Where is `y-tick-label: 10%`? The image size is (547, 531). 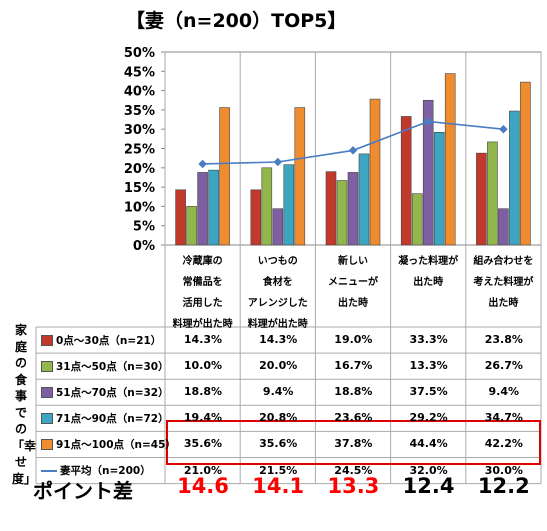 y-tick-label: 10% is located at coordinates (139, 207).